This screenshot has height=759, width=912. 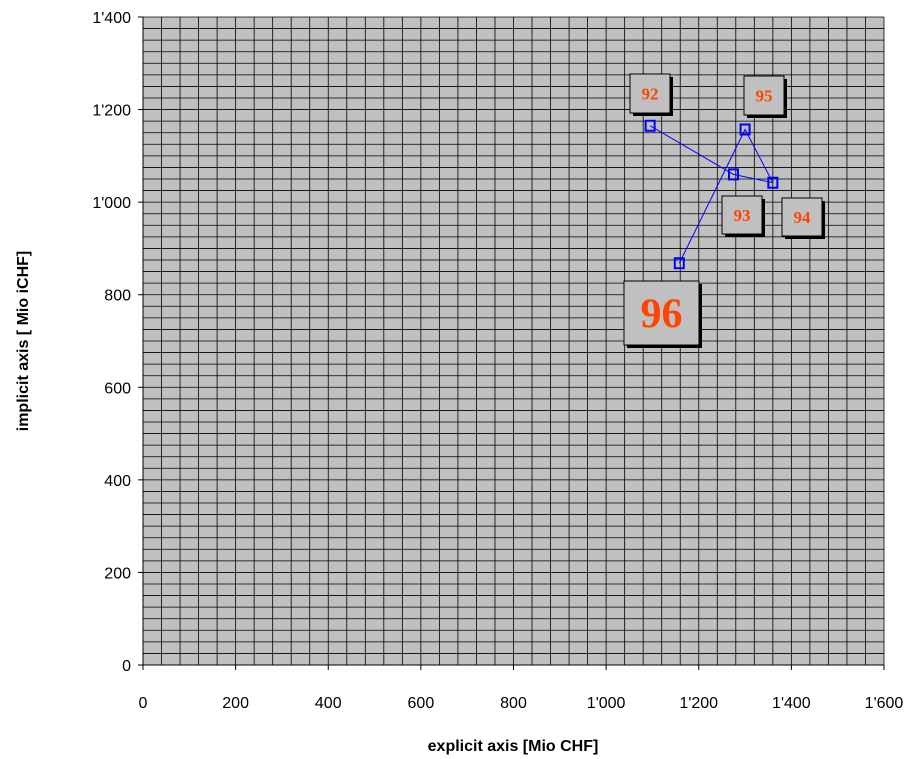 I want to click on point-label: 95, so click(x=764, y=95).